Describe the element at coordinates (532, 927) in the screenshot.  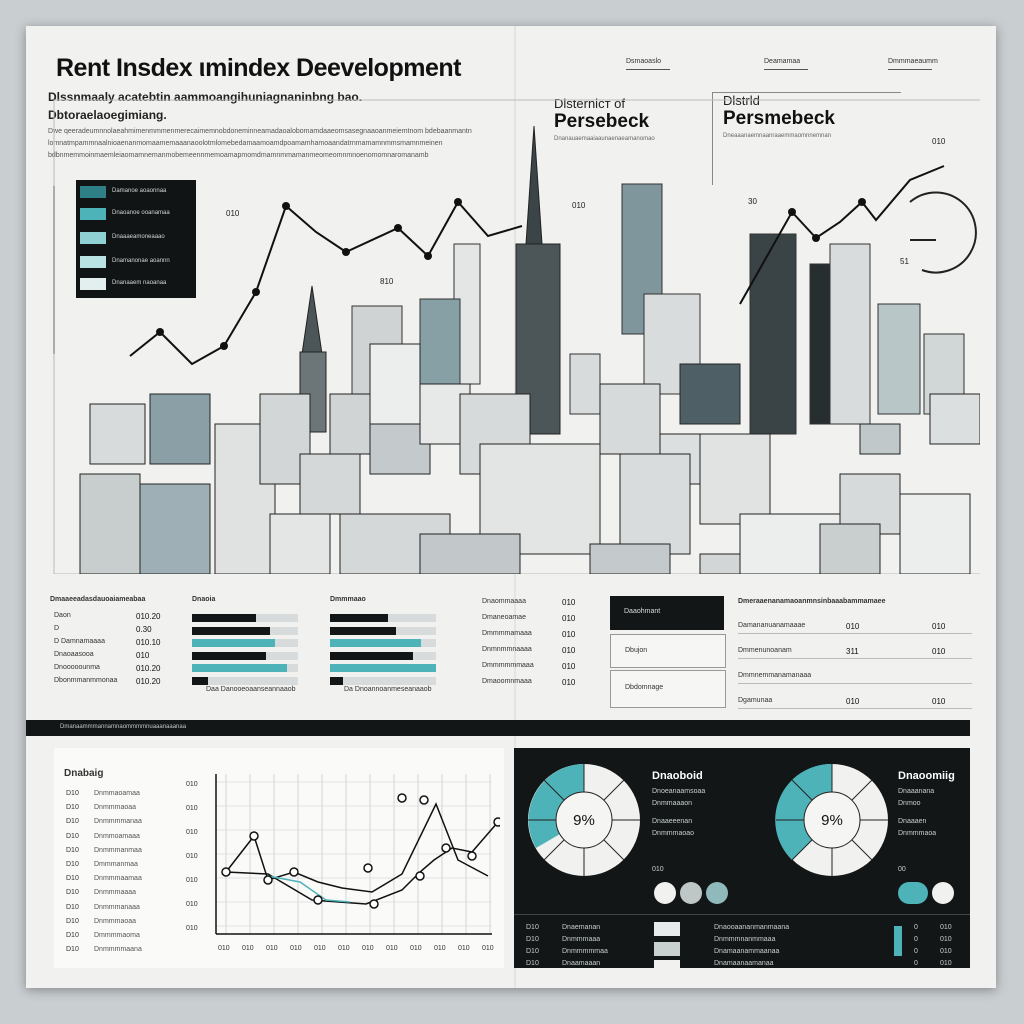
I see `bottom-left-label: D10` at that location.